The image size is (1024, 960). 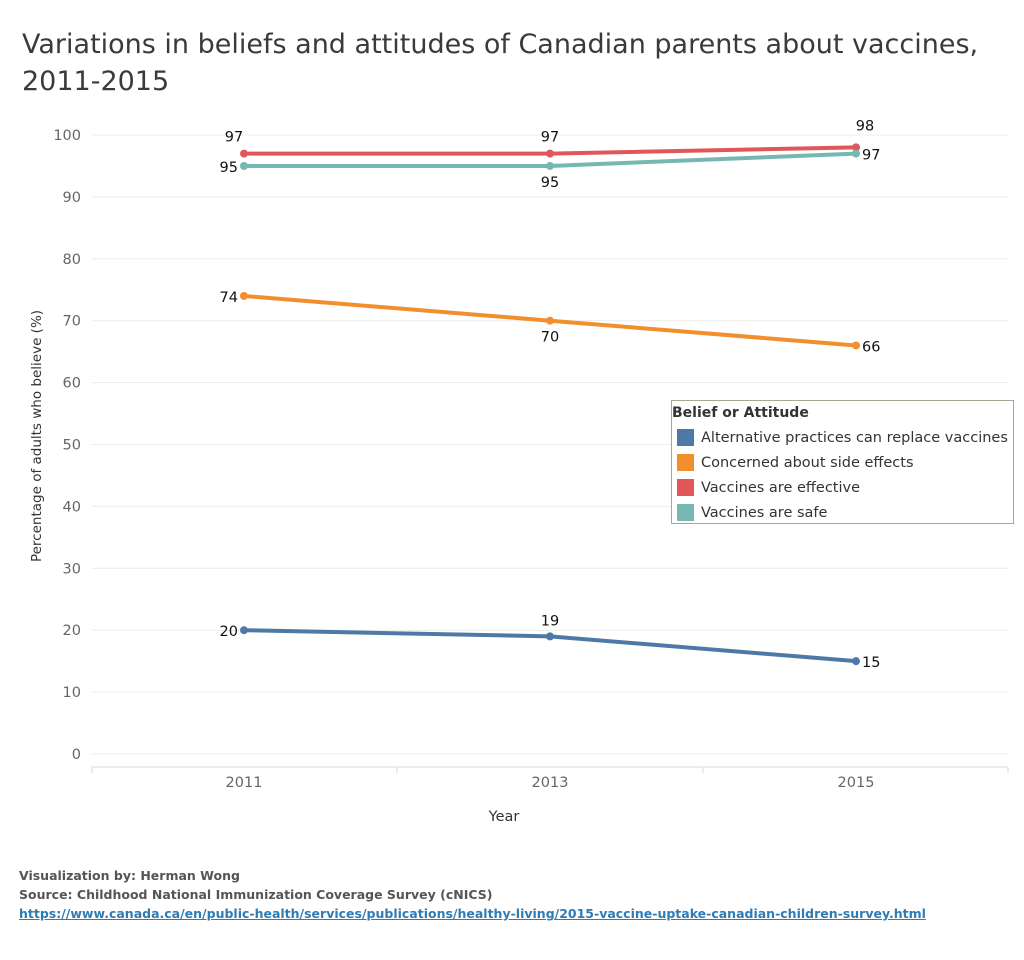 I want to click on data-label: 20, so click(x=229, y=632).